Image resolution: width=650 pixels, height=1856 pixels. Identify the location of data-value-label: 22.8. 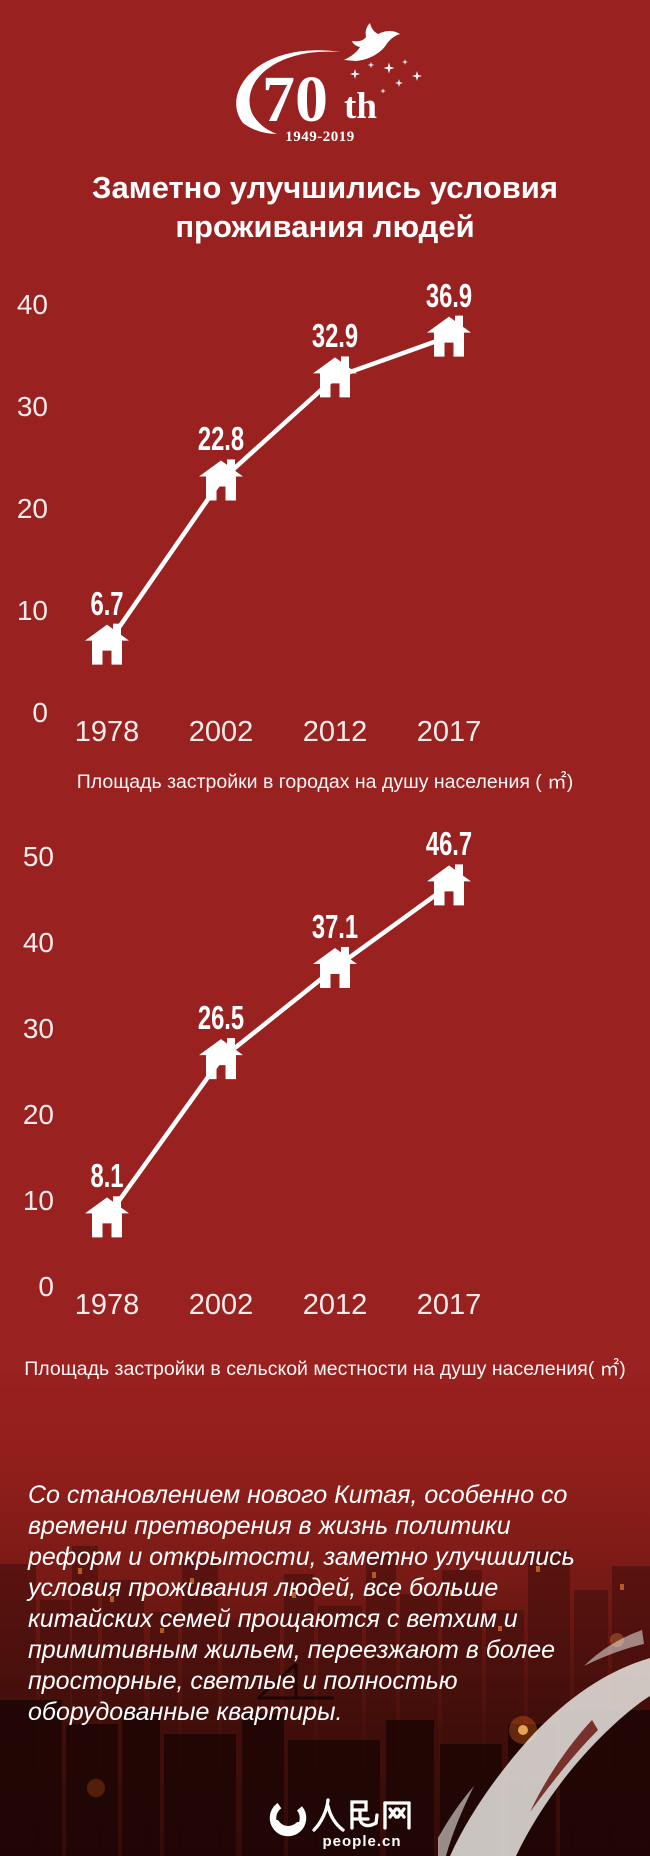
(221, 439).